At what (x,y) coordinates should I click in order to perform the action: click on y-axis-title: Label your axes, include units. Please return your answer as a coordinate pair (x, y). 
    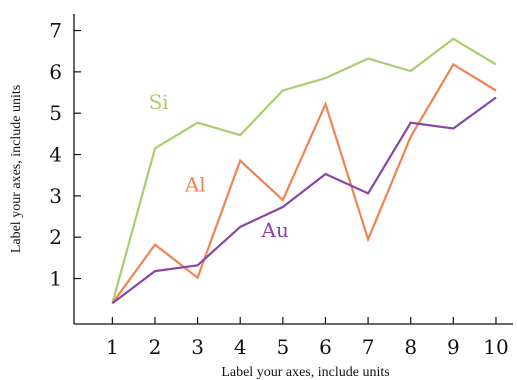
    Looking at the image, I should click on (16, 169).